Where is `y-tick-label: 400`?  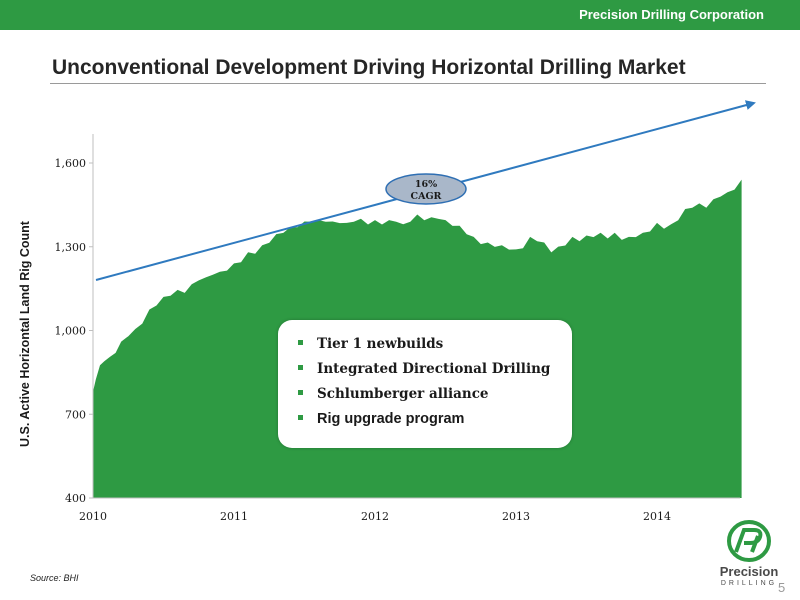 y-tick-label: 400 is located at coordinates (75, 498).